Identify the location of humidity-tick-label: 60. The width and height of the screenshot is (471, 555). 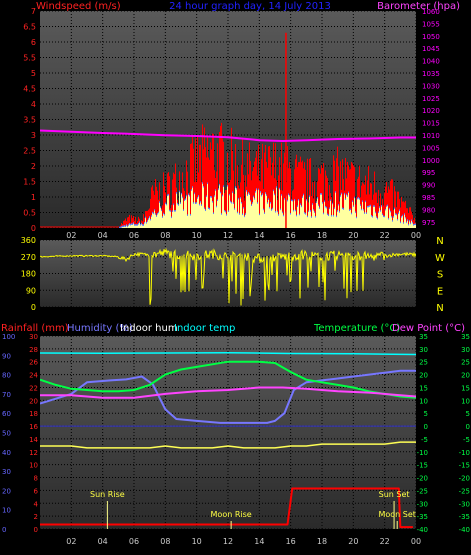
(6, 414).